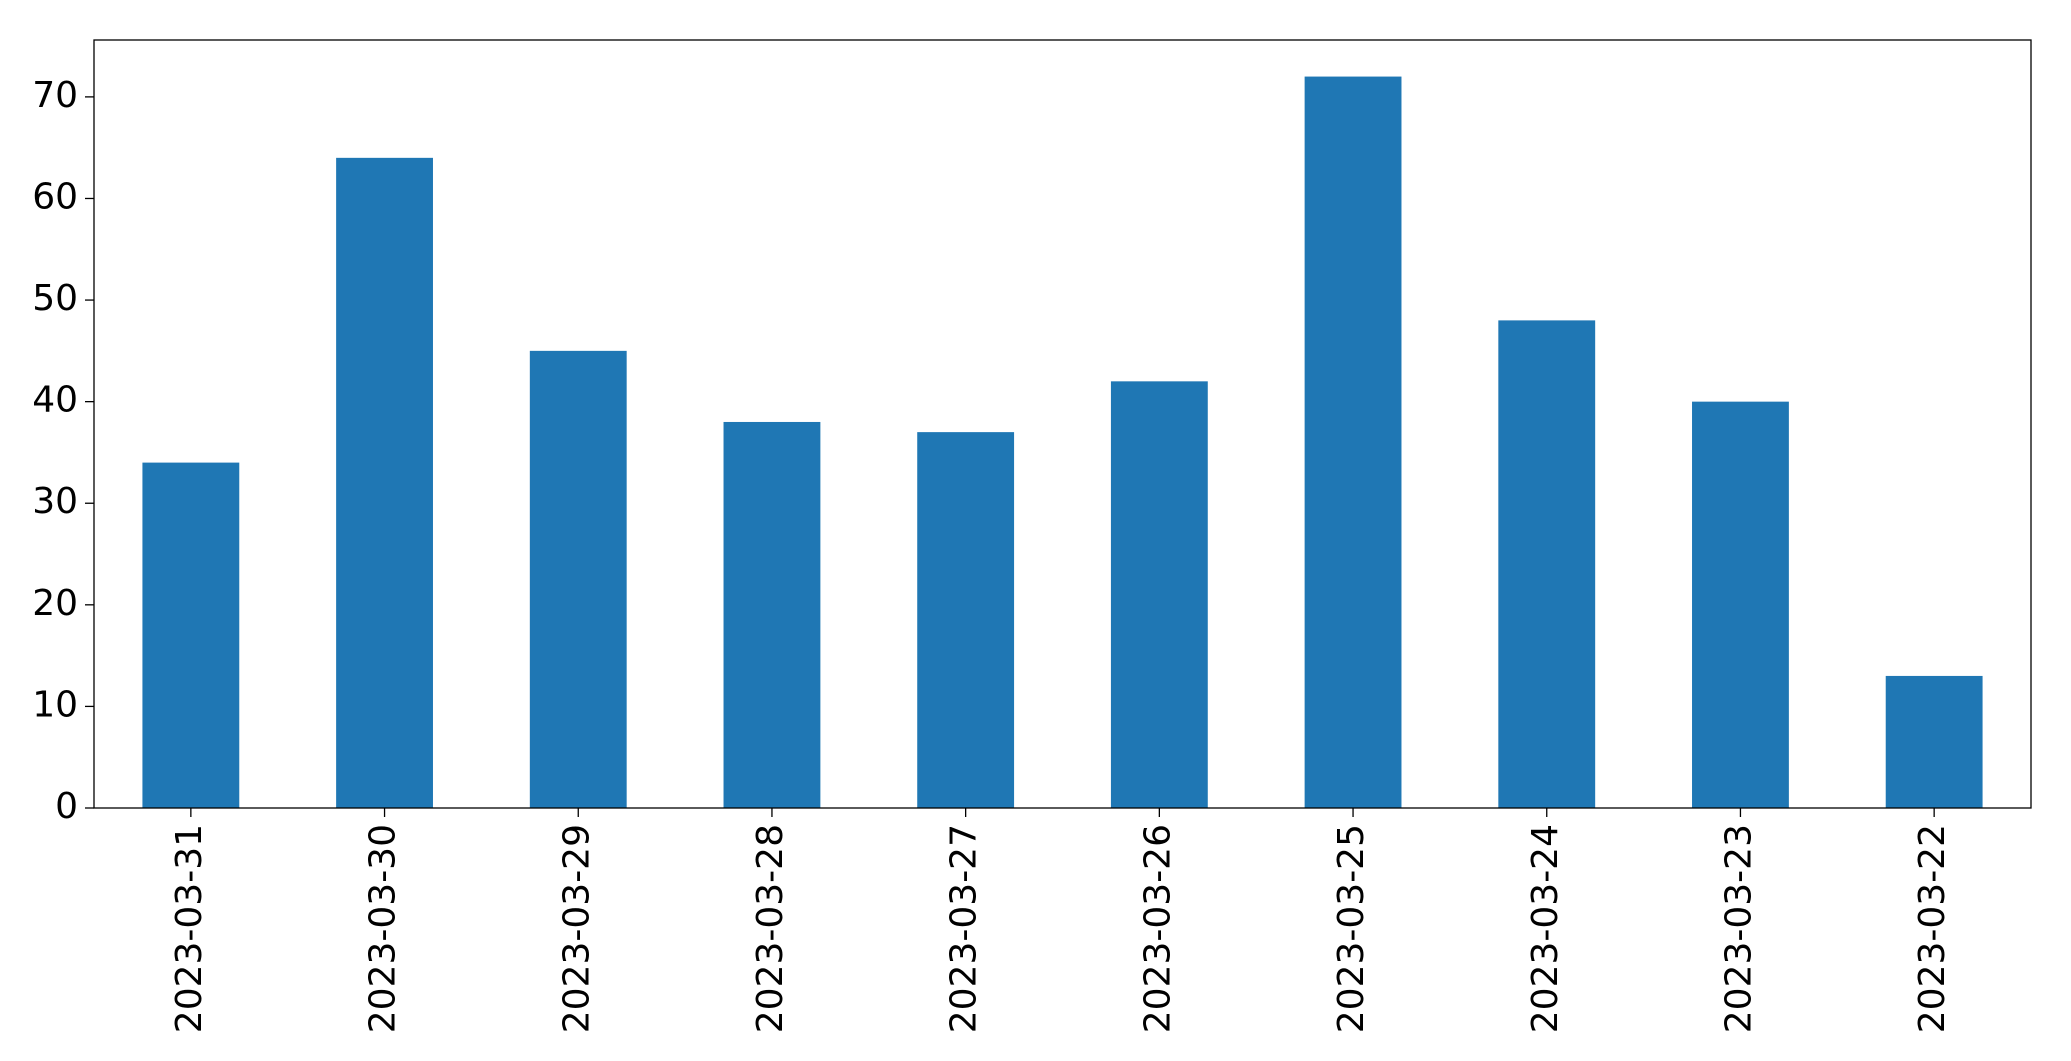 The height and width of the screenshot is (1061, 2071). I want to click on x-tick-label: 2023-03-22, so click(1932, 928).